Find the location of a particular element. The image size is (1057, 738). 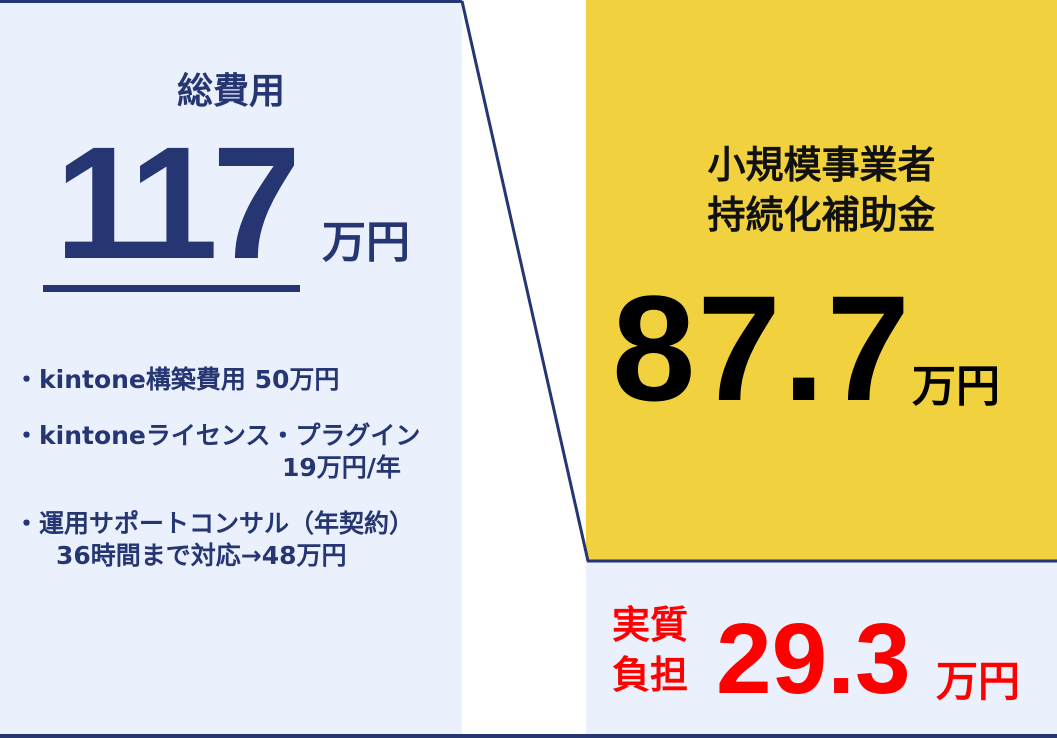

cost-item-license-price: 19万円/年 is located at coordinates (341, 467).